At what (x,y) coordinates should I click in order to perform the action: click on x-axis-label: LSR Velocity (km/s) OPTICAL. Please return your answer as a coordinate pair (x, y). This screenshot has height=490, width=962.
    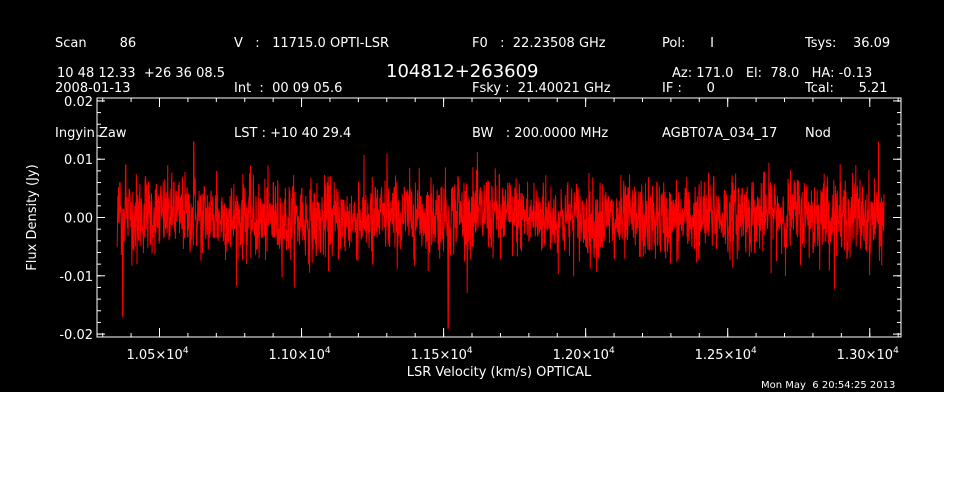
    Looking at the image, I should click on (499, 372).